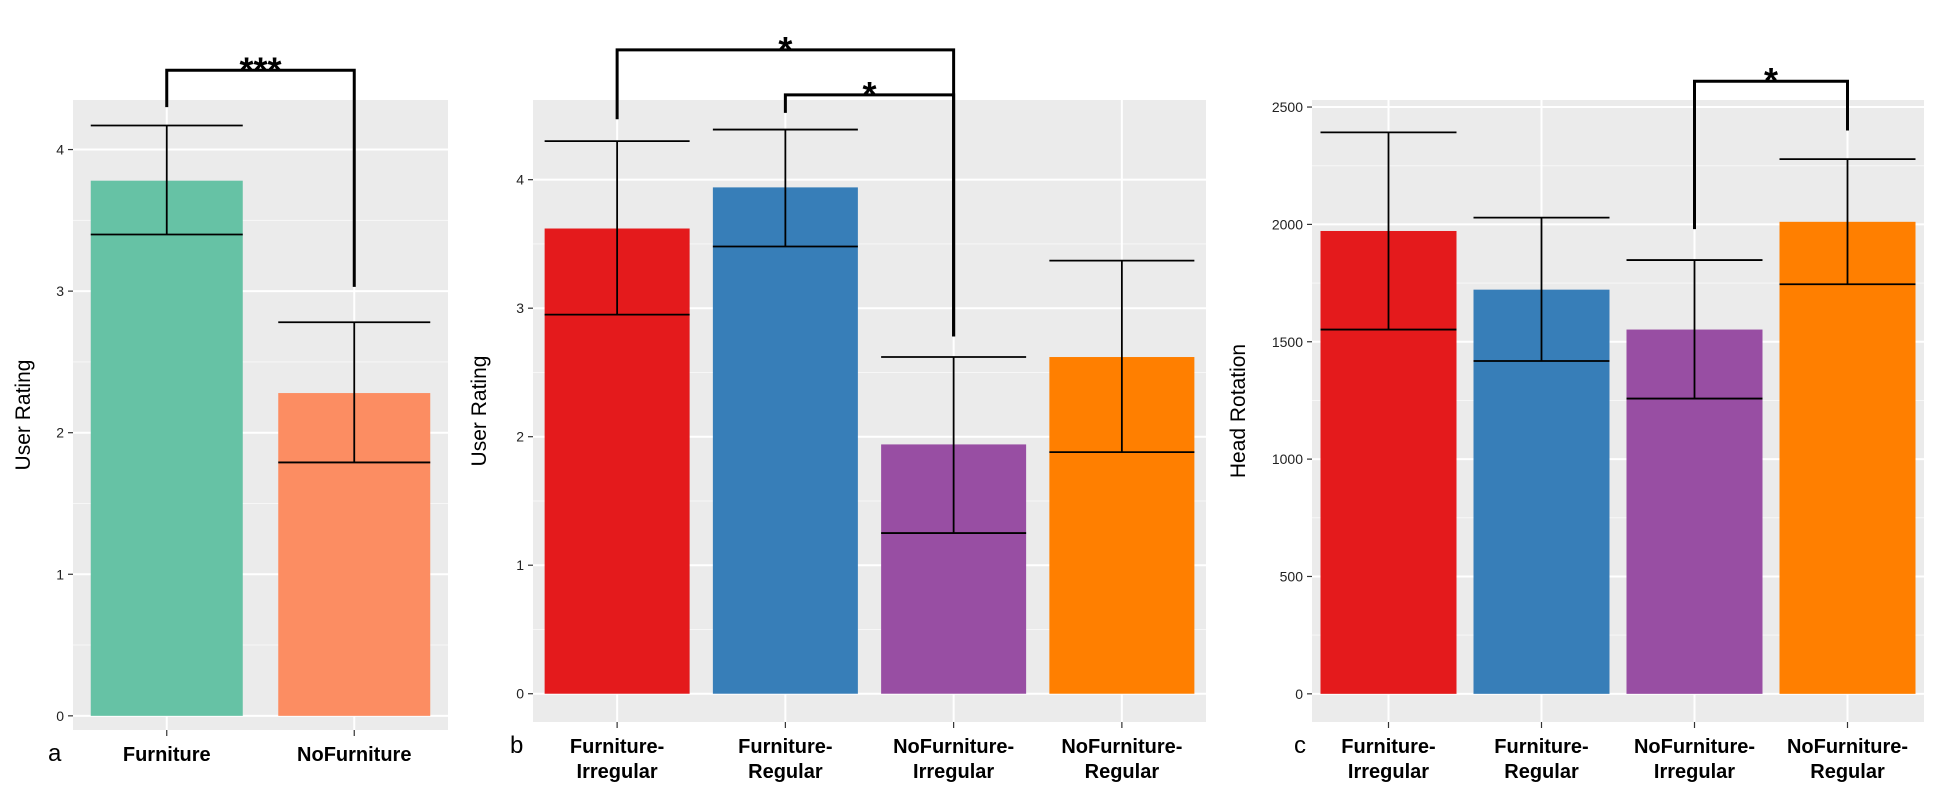 Image resolution: width=1946 pixels, height=795 pixels. What do you see at coordinates (516, 745) in the screenshot?
I see `panel-letter: b` at bounding box center [516, 745].